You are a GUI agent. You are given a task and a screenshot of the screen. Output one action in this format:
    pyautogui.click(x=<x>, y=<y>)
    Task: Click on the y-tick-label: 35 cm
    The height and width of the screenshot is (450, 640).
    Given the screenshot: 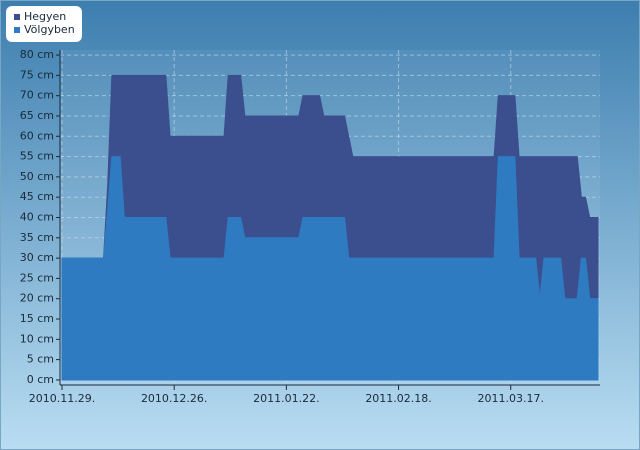 What is the action you would take?
    pyautogui.click(x=37, y=237)
    